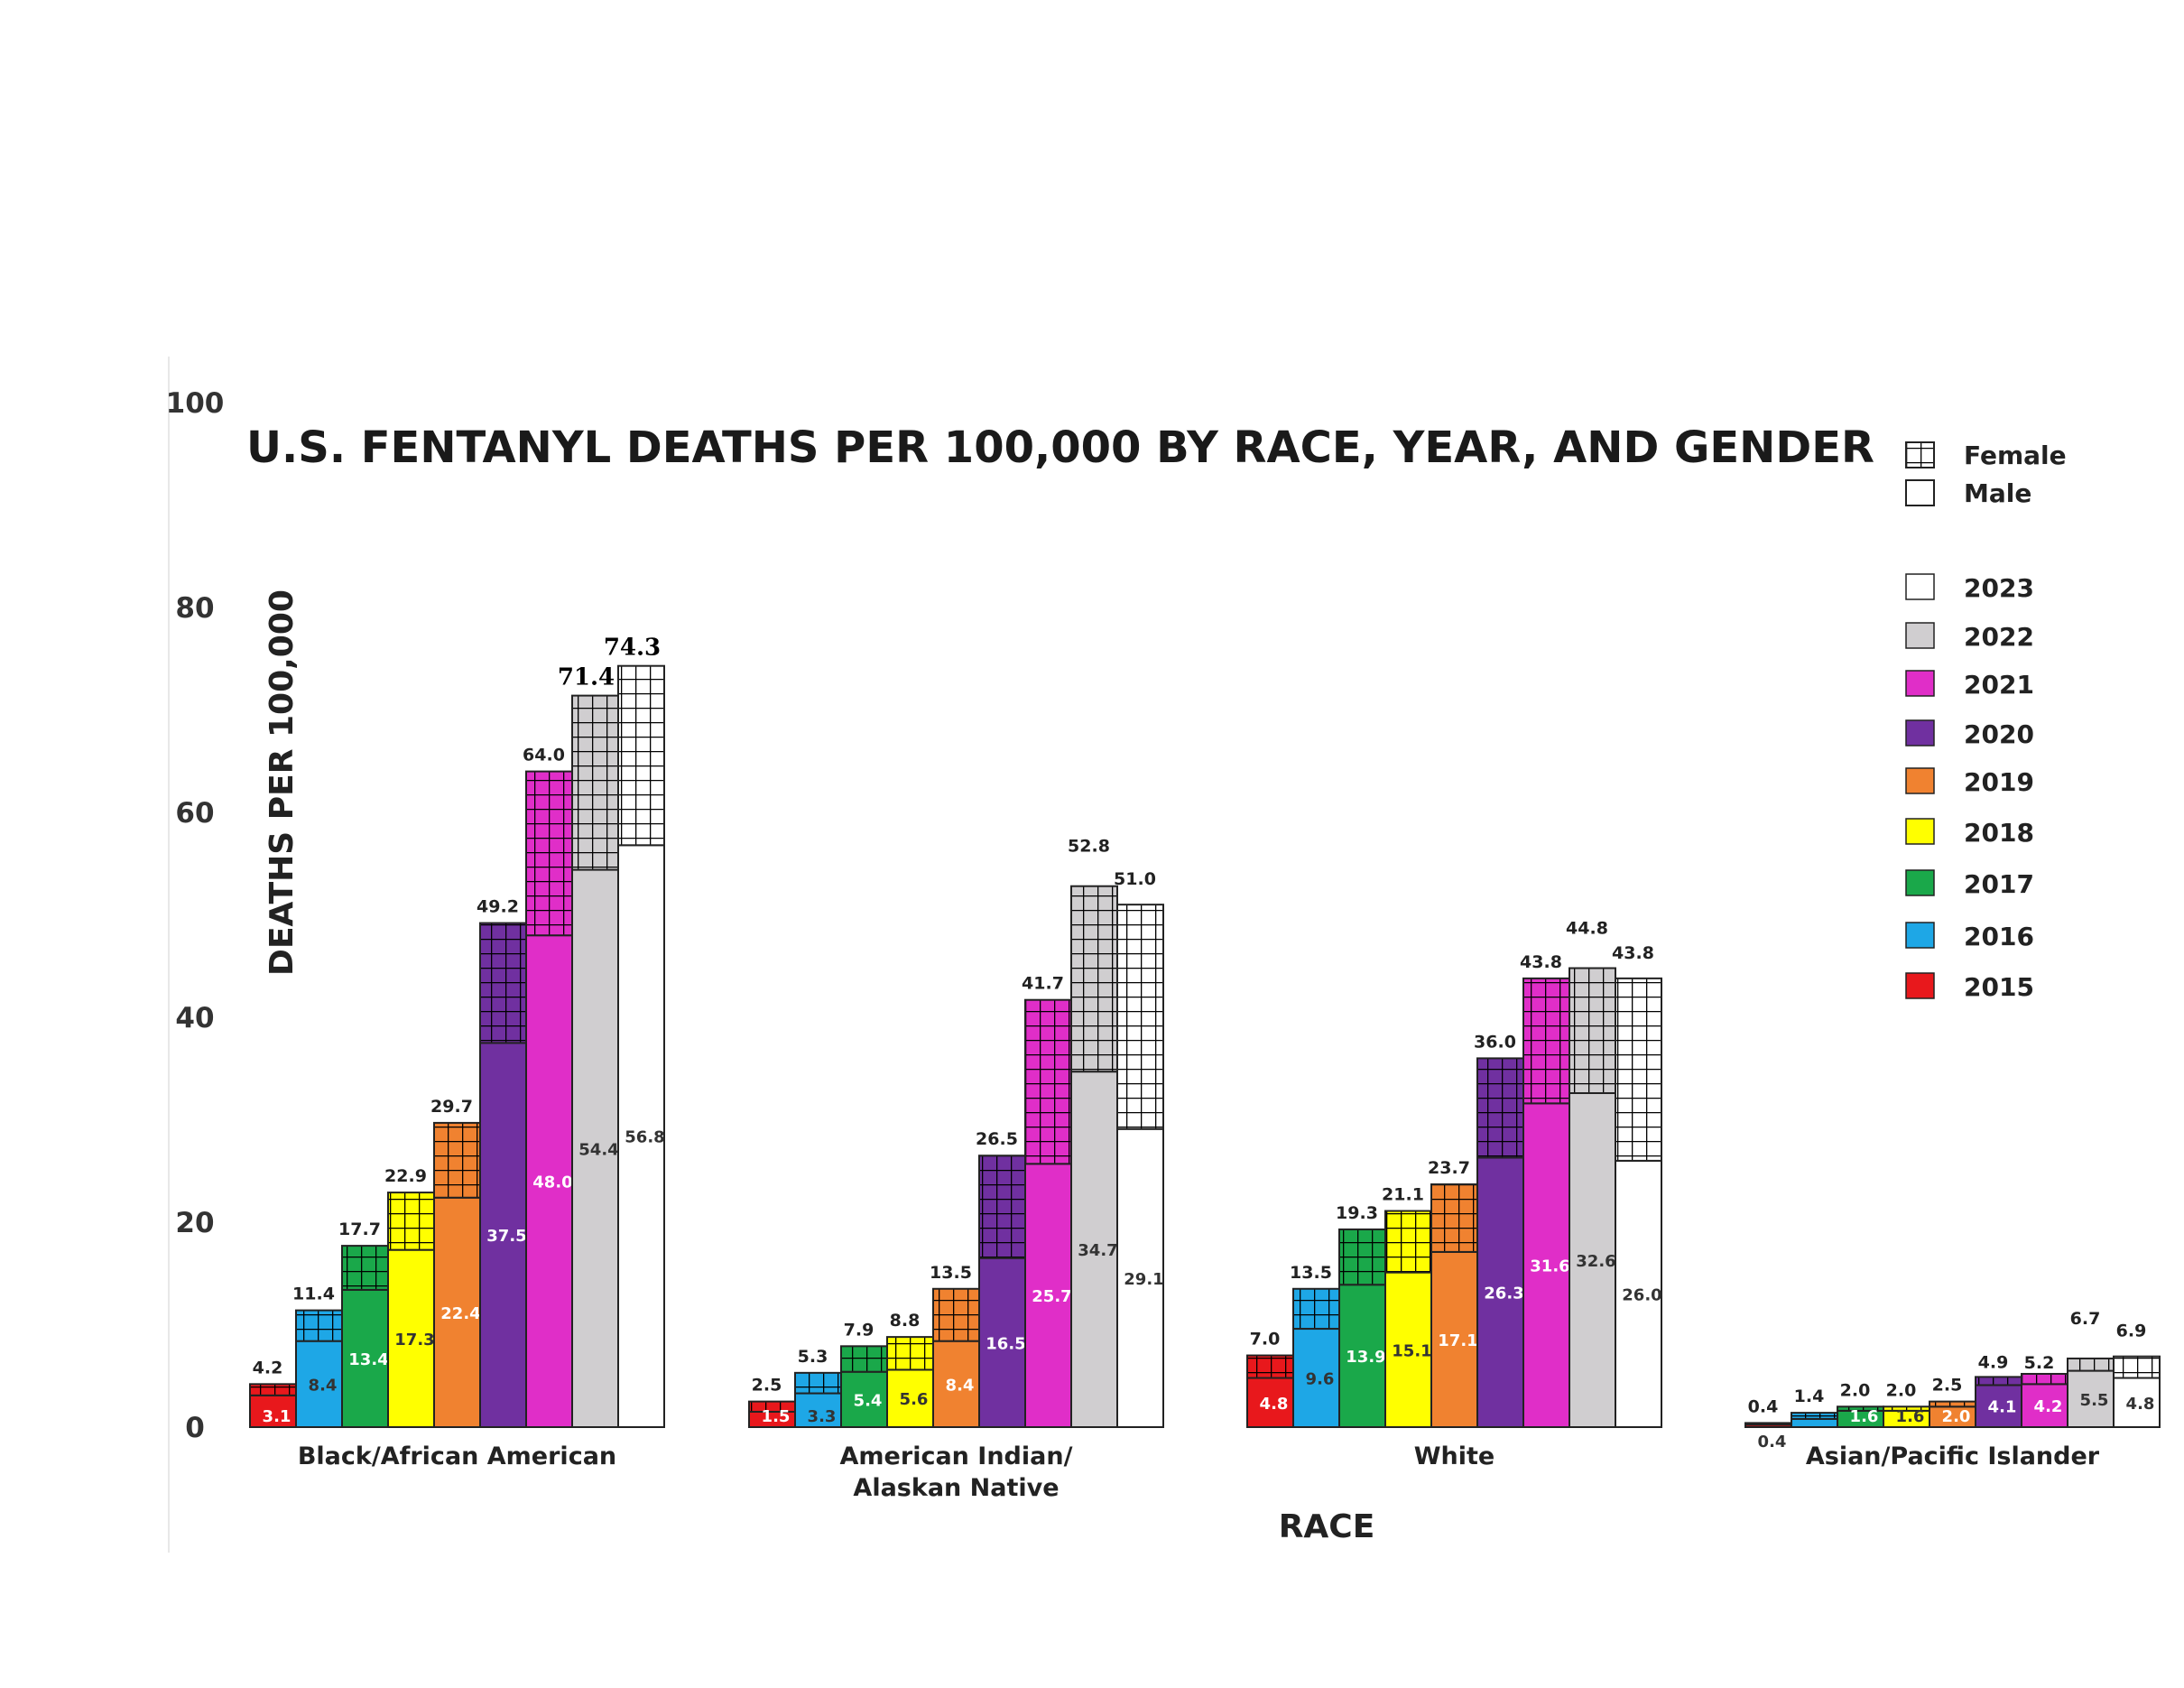 This screenshot has height=1688, width=2184. What do you see at coordinates (1089, 847) in the screenshot?
I see `total-label: 52.8` at bounding box center [1089, 847].